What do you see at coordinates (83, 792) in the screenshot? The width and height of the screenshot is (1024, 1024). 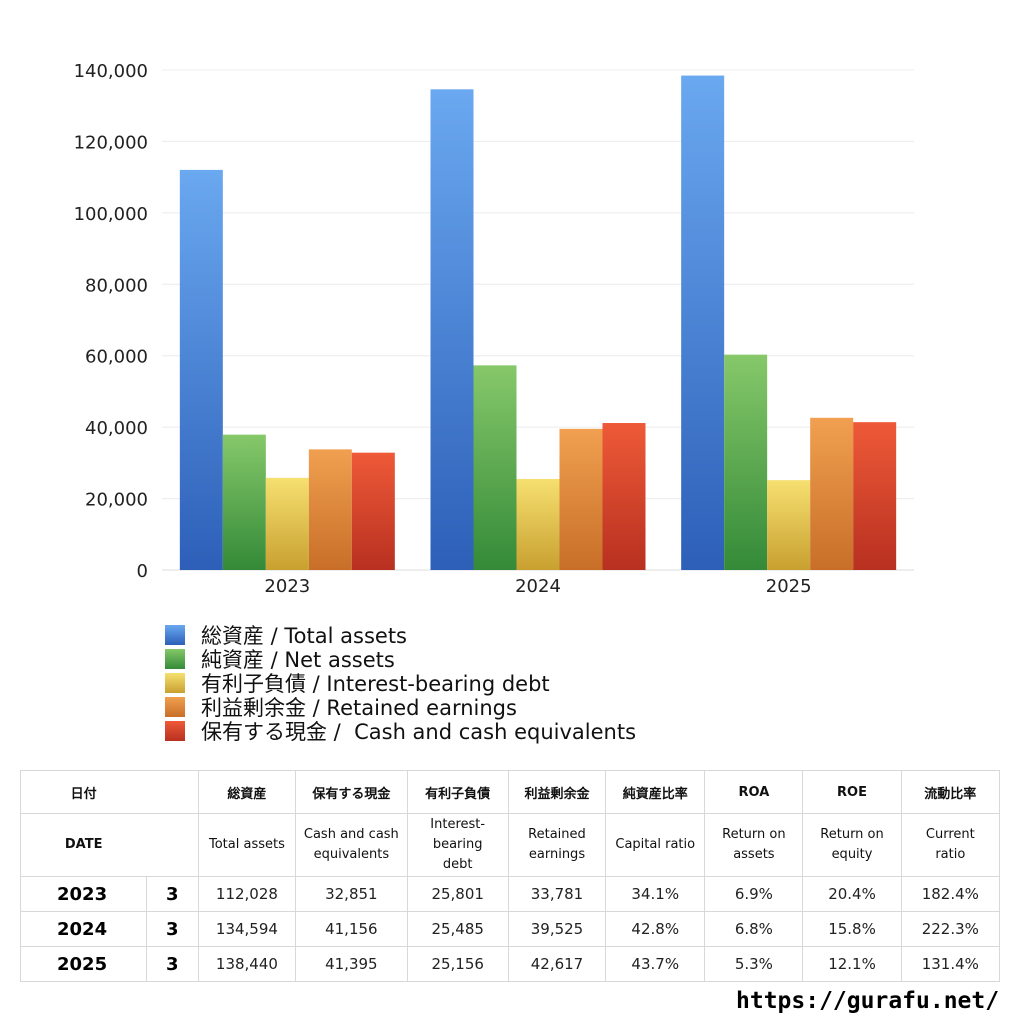 I see `table-header-cell: 日付` at bounding box center [83, 792].